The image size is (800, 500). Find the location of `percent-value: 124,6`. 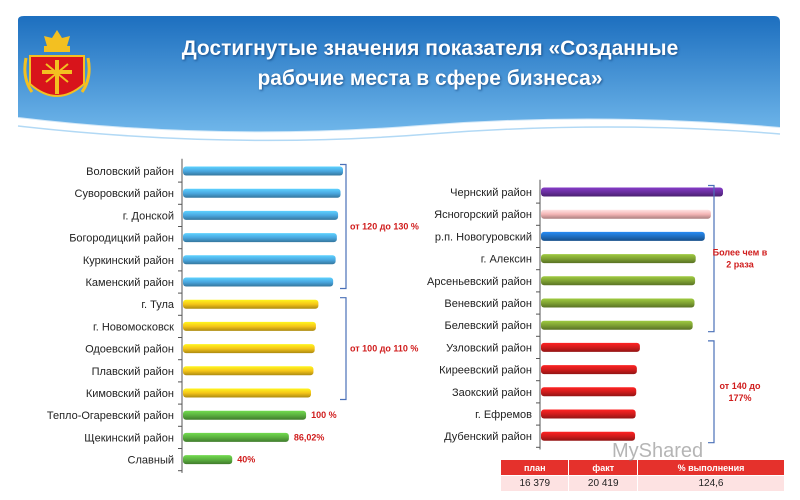

percent-value: 124,6 is located at coordinates (711, 483).